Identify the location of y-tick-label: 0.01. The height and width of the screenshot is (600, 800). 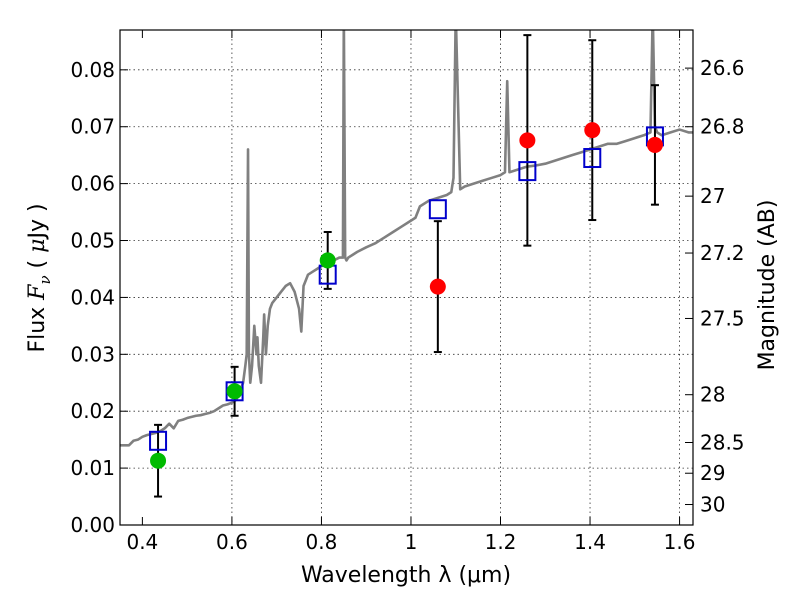
(92, 468).